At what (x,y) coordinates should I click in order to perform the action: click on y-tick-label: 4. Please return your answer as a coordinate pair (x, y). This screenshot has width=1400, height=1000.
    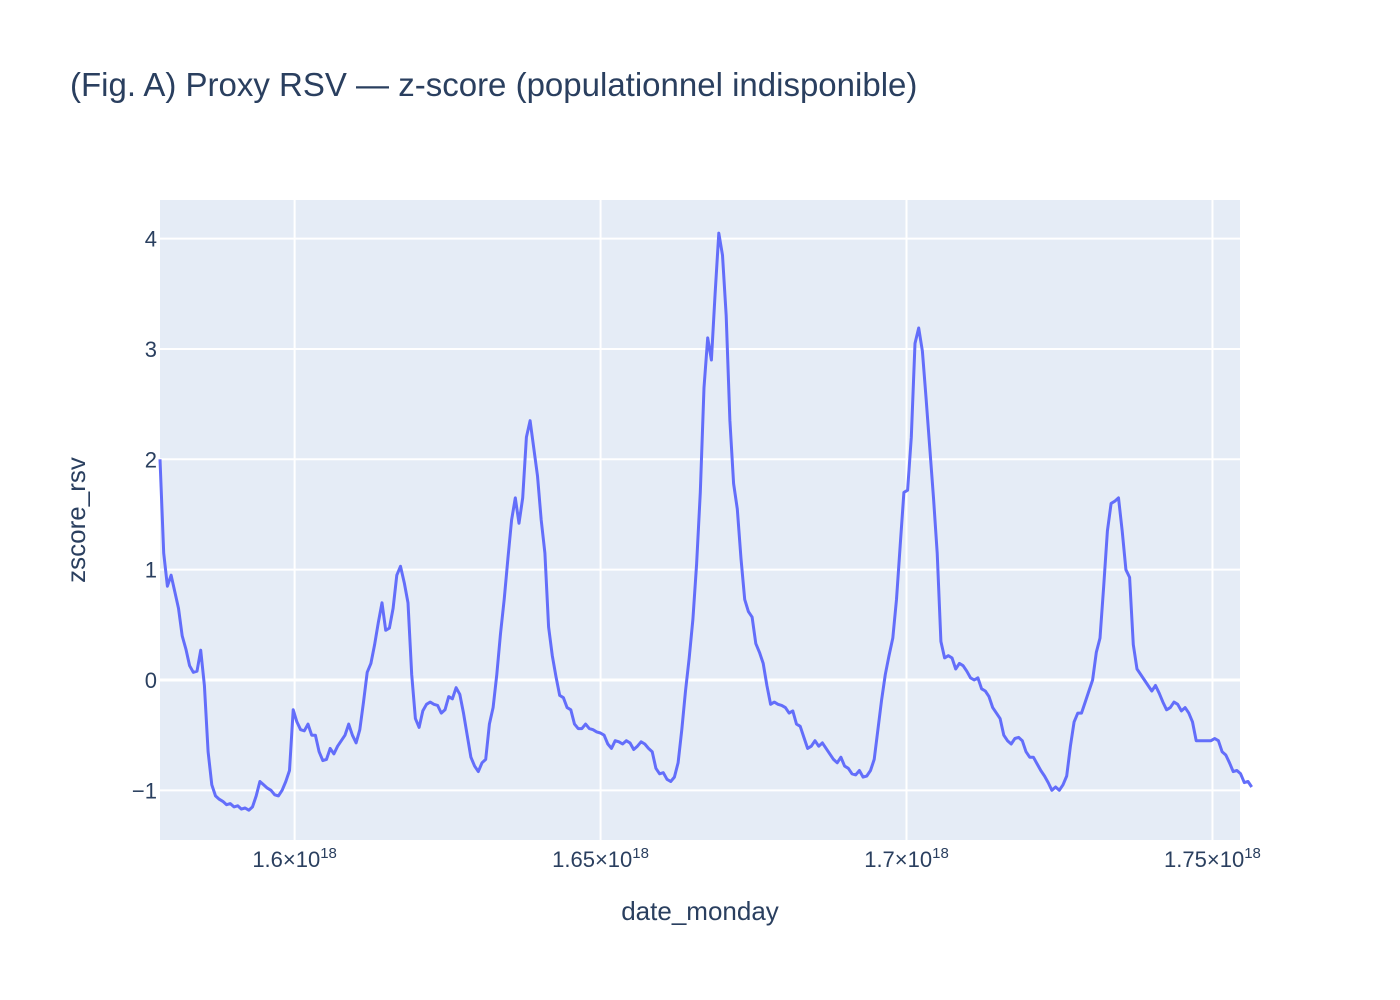
    Looking at the image, I should click on (151, 239).